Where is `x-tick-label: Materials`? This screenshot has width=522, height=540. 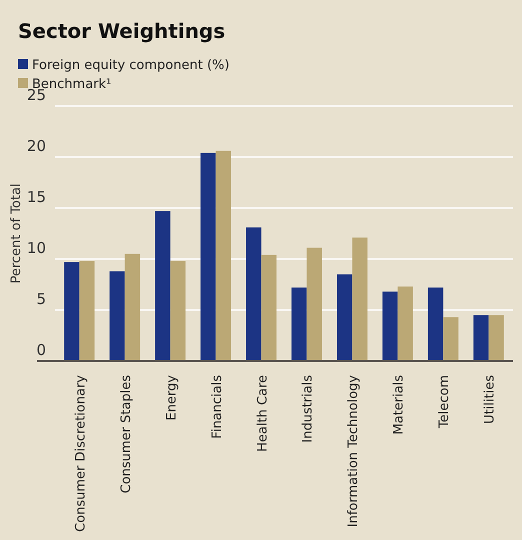
x-tick-label: Materials is located at coordinates (399, 404).